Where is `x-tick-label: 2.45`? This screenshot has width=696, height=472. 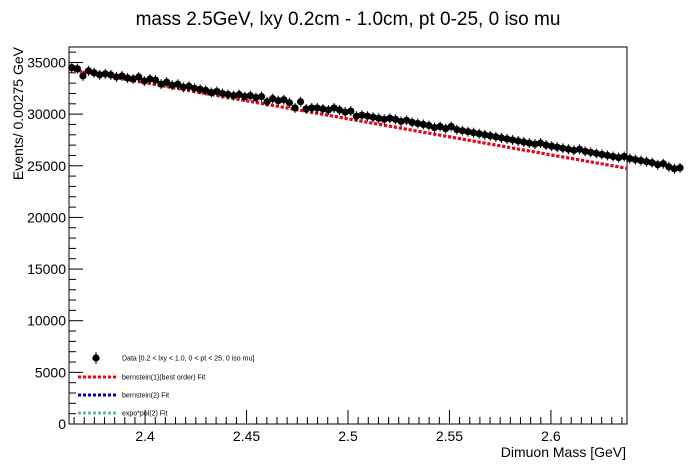 x-tick-label: 2.45 is located at coordinates (246, 436).